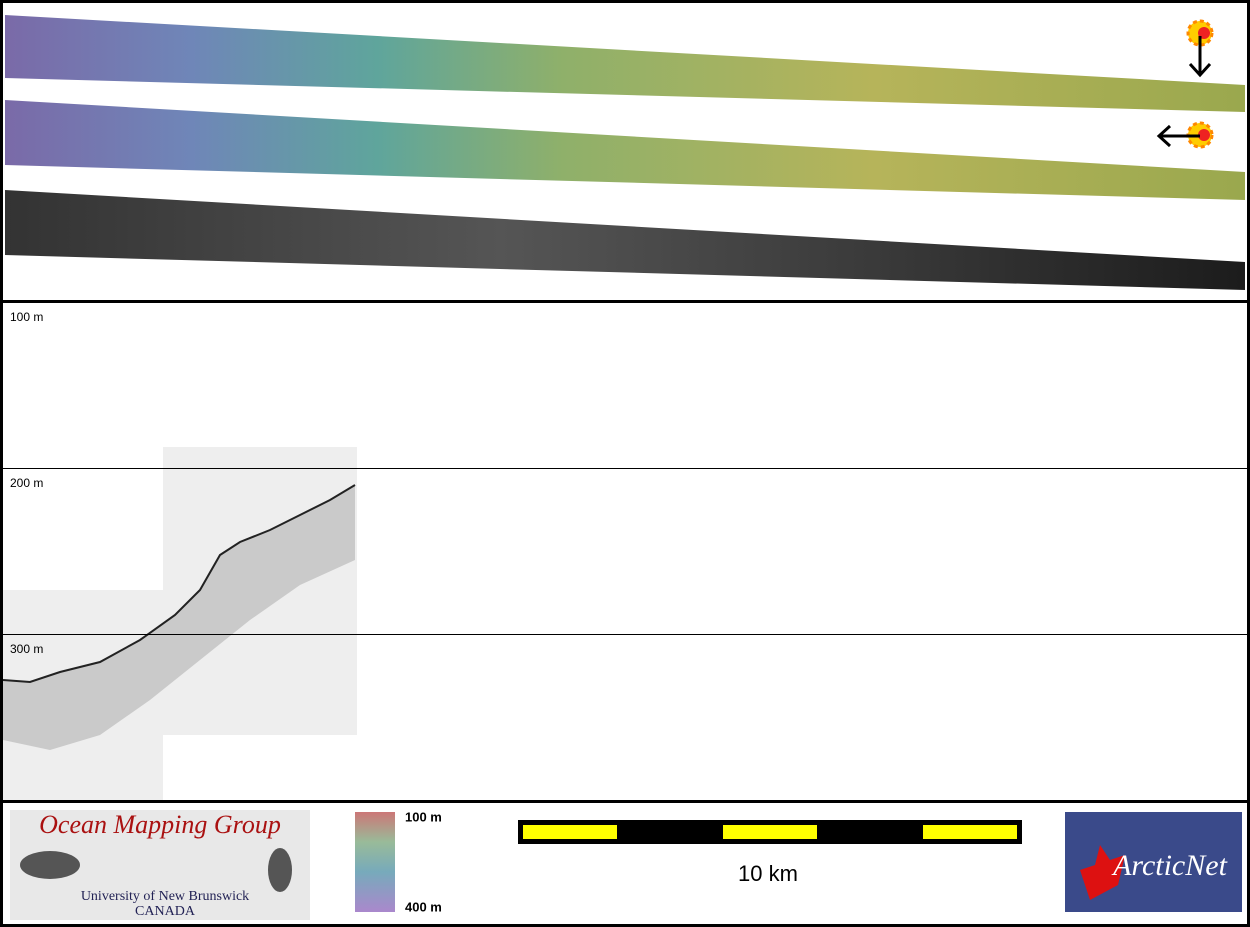  Describe the element at coordinates (160, 824) in the screenshot. I see `logo-title: Ocean Mapping Group` at that location.